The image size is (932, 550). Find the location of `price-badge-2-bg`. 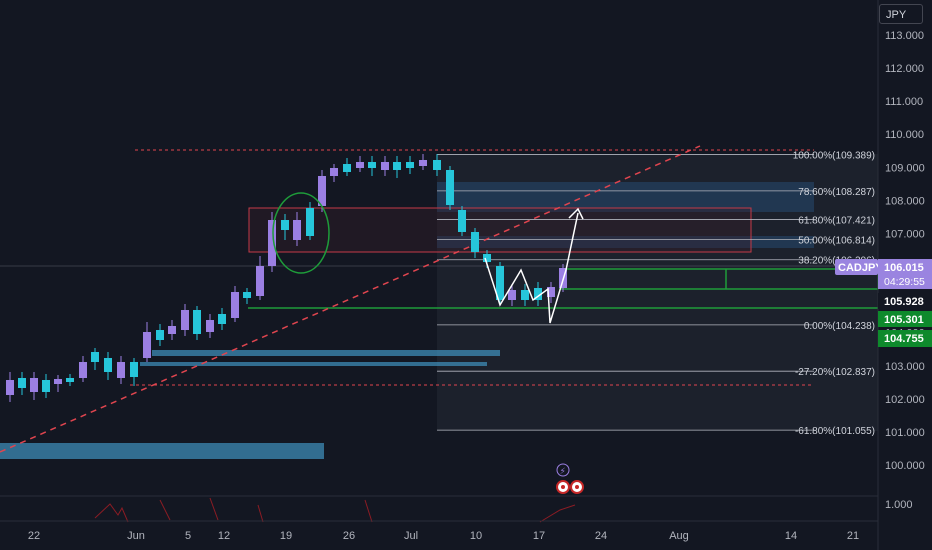

price-badge-2-bg is located at coordinates (905, 319).